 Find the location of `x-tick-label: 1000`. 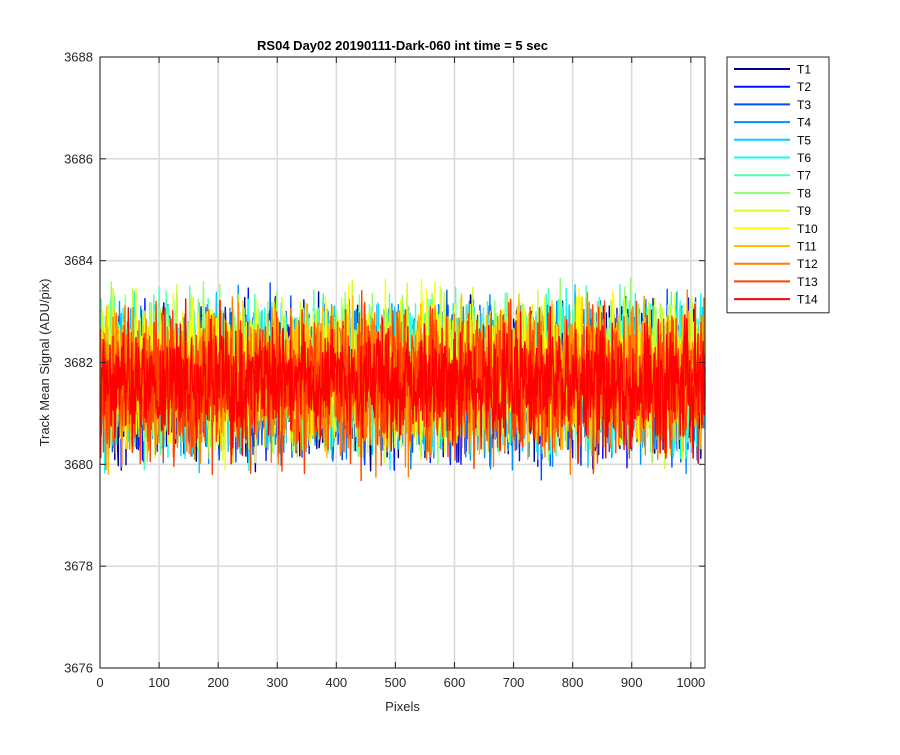

x-tick-label: 1000 is located at coordinates (690, 682).